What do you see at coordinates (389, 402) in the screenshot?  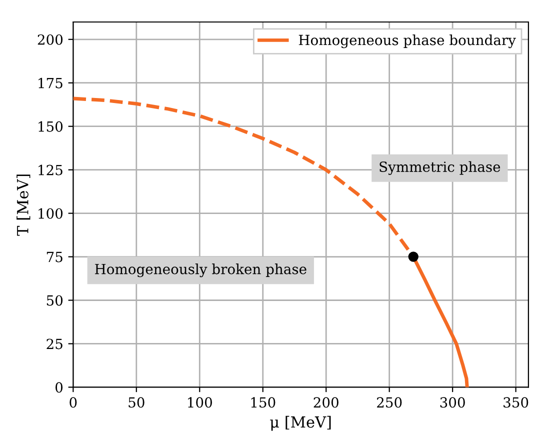 I see `x-tick-label: 250` at bounding box center [389, 402].